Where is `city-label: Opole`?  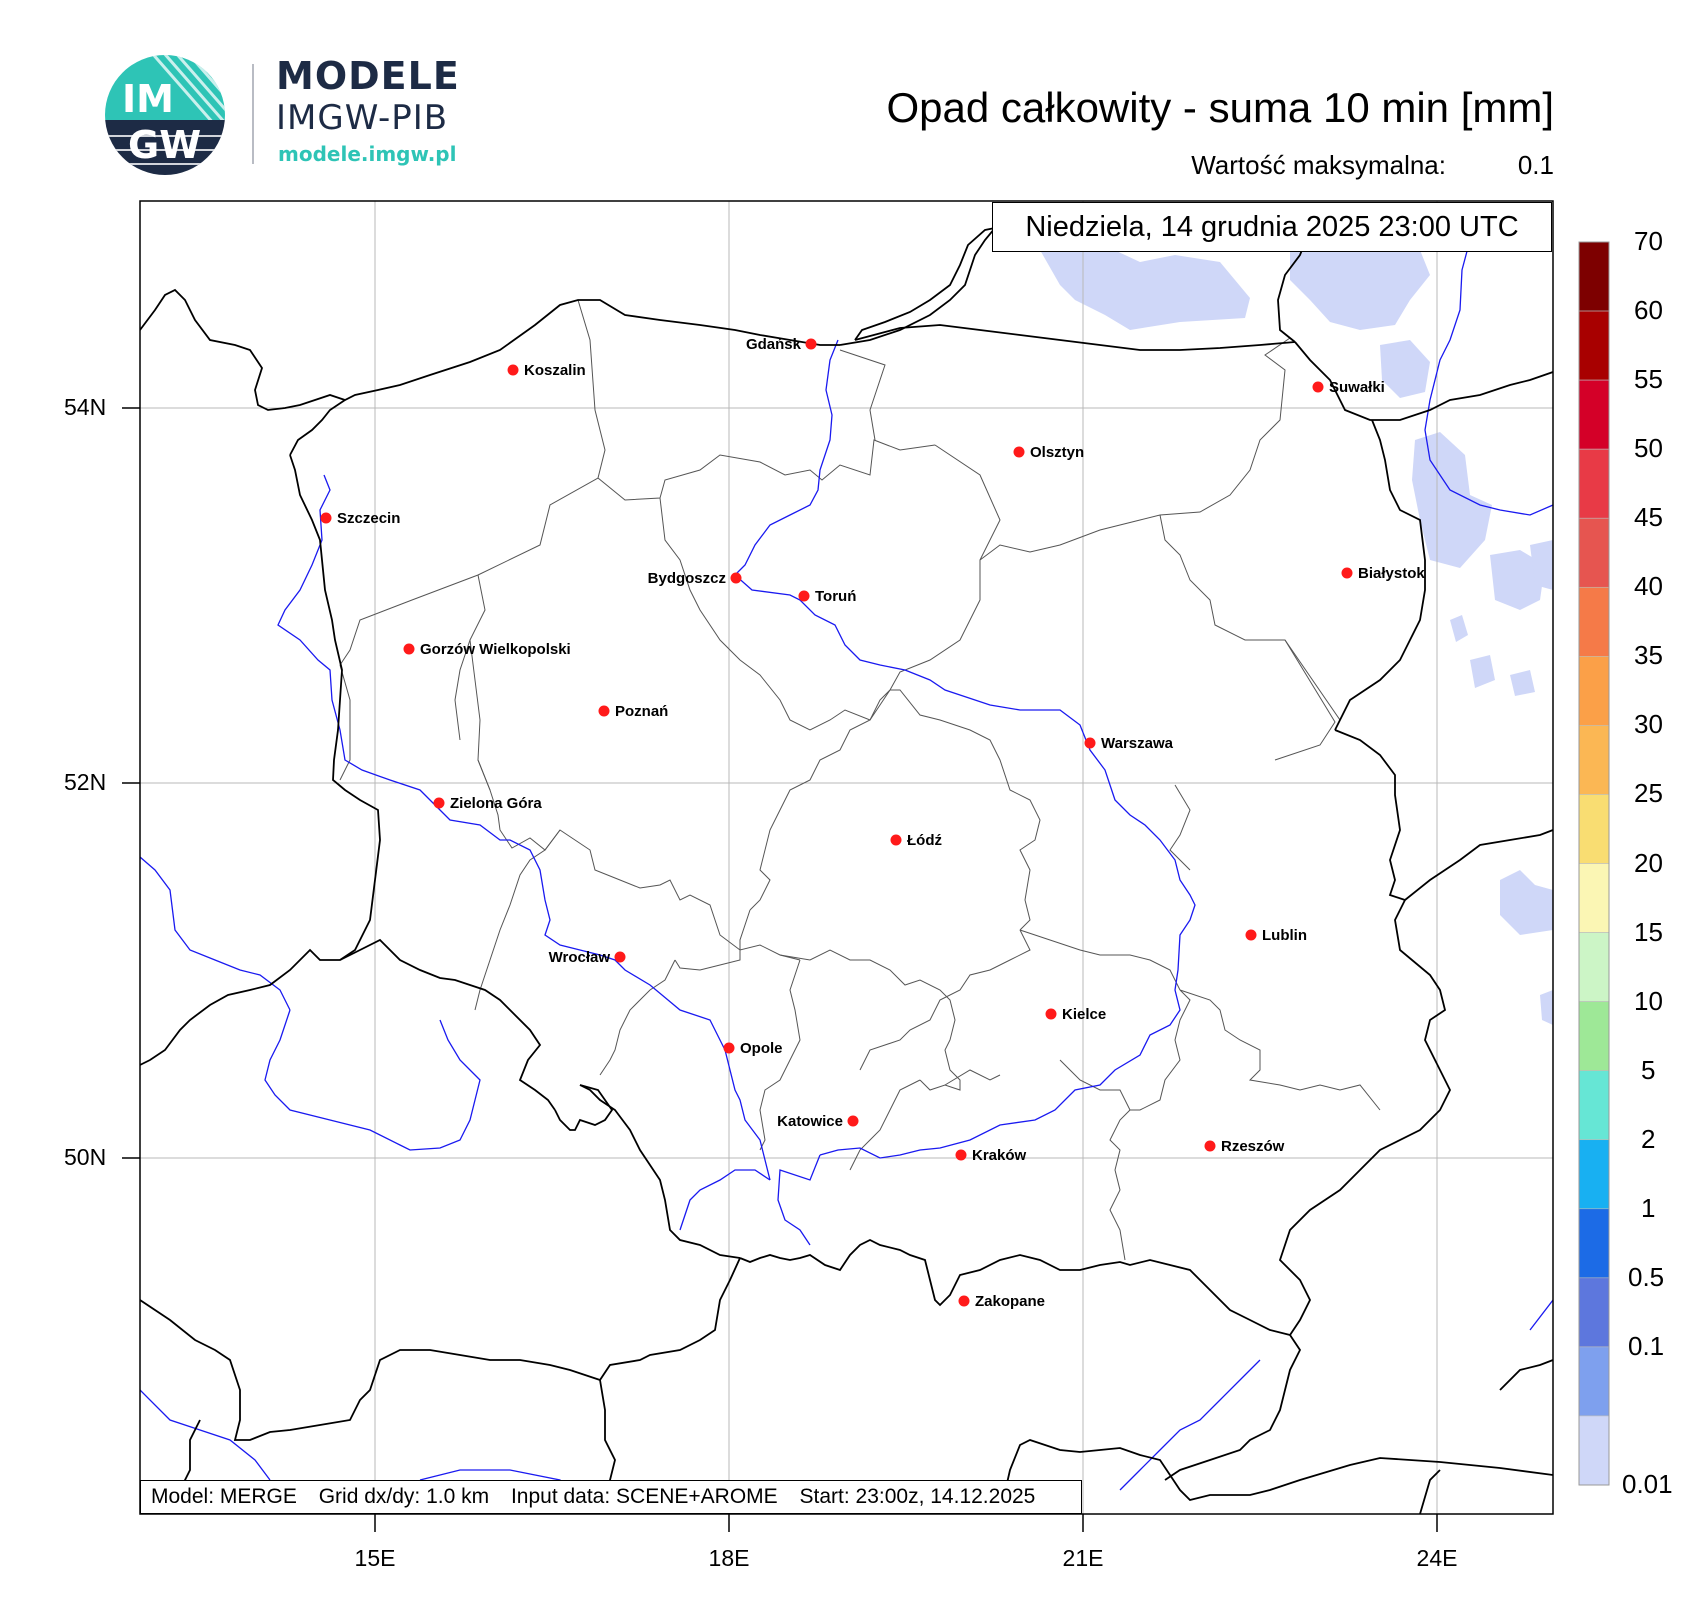
city-label: Opole is located at coordinates (761, 1048).